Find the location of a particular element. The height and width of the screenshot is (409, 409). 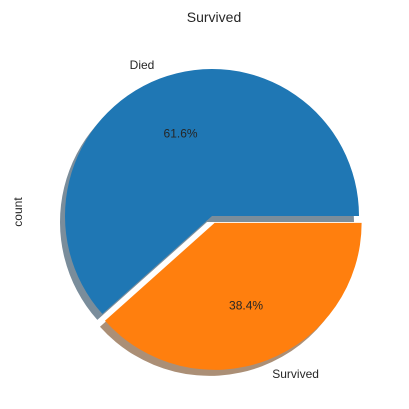

chart-title: Survived is located at coordinates (214, 17).